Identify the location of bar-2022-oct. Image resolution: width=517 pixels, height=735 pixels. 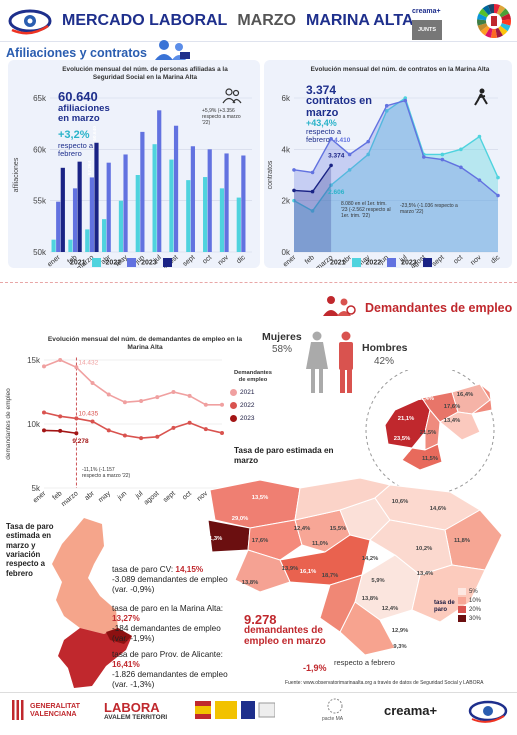
(209, 200).